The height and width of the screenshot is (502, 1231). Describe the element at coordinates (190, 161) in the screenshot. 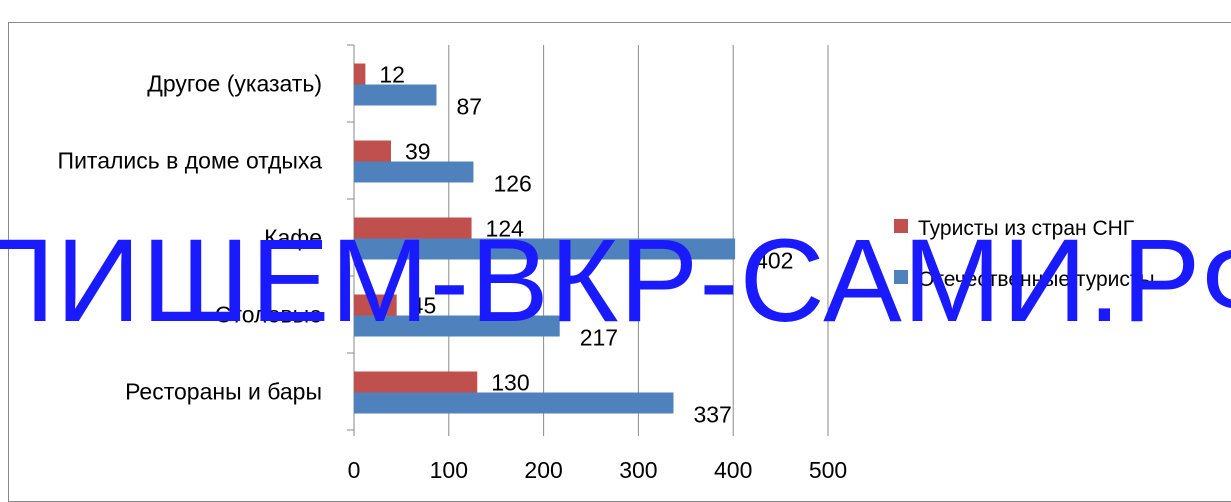

I see `category-label: Питались в доме отдыха` at that location.